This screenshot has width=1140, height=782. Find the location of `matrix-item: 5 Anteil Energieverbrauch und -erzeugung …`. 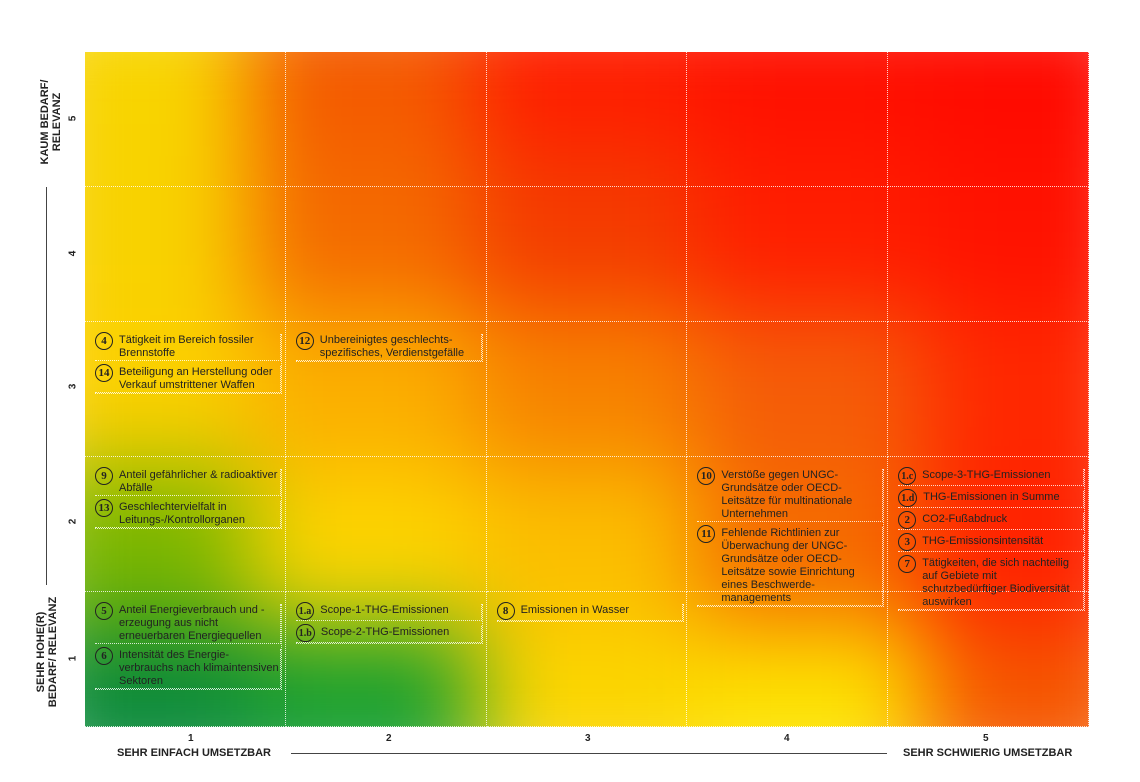

matrix-item: 5 Anteil Energieverbrauch und -erzeugung … is located at coordinates (188, 623).